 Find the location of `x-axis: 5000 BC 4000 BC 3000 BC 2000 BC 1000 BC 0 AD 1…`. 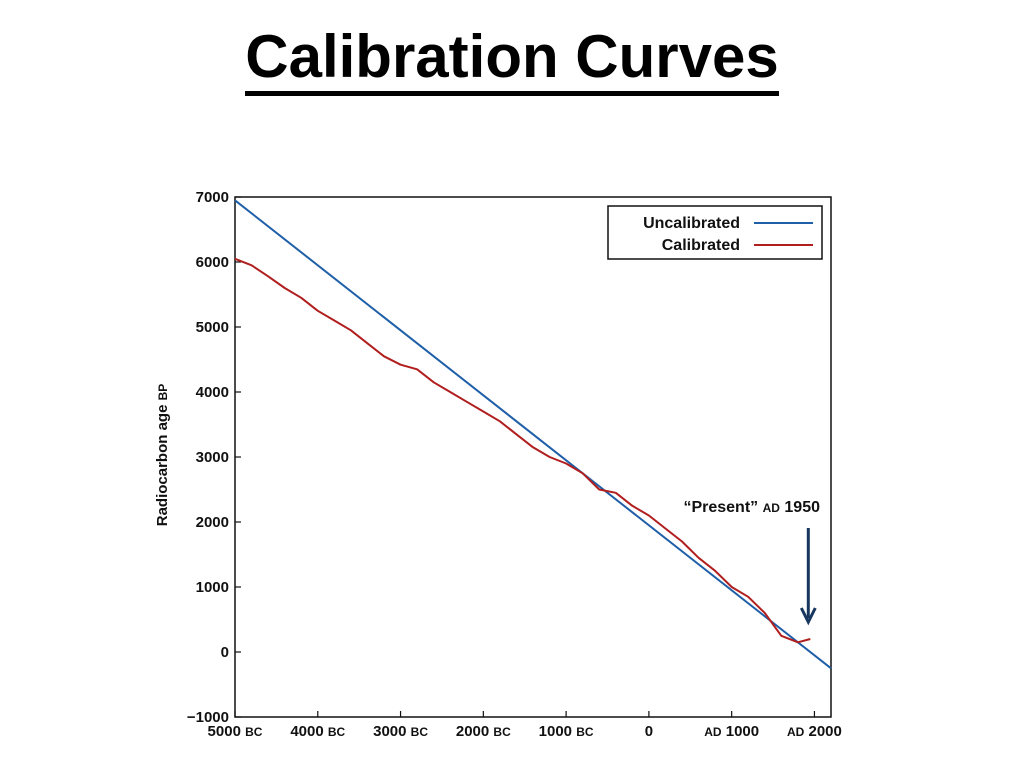

x-axis: 5000 BC 4000 BC 3000 BC 2000 BC 1000 BC 0 AD 1… is located at coordinates (525, 725).